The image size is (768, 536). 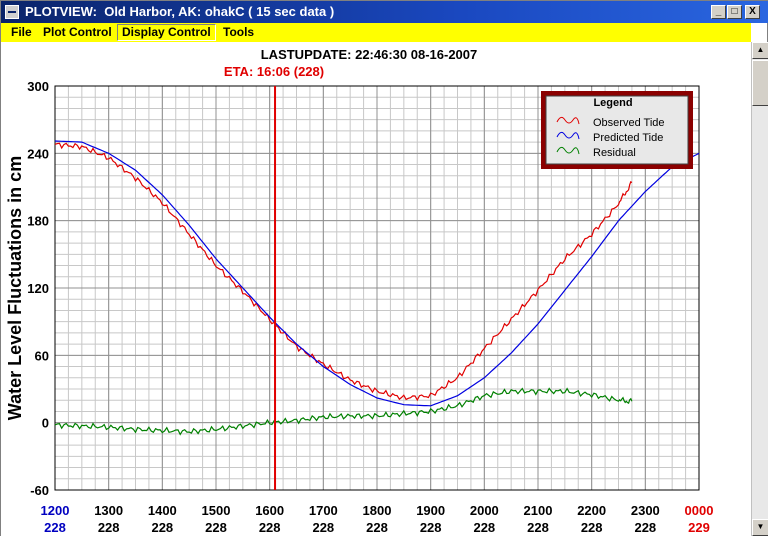 What do you see at coordinates (38, 221) in the screenshot?
I see `y-tick-label: 180` at bounding box center [38, 221].